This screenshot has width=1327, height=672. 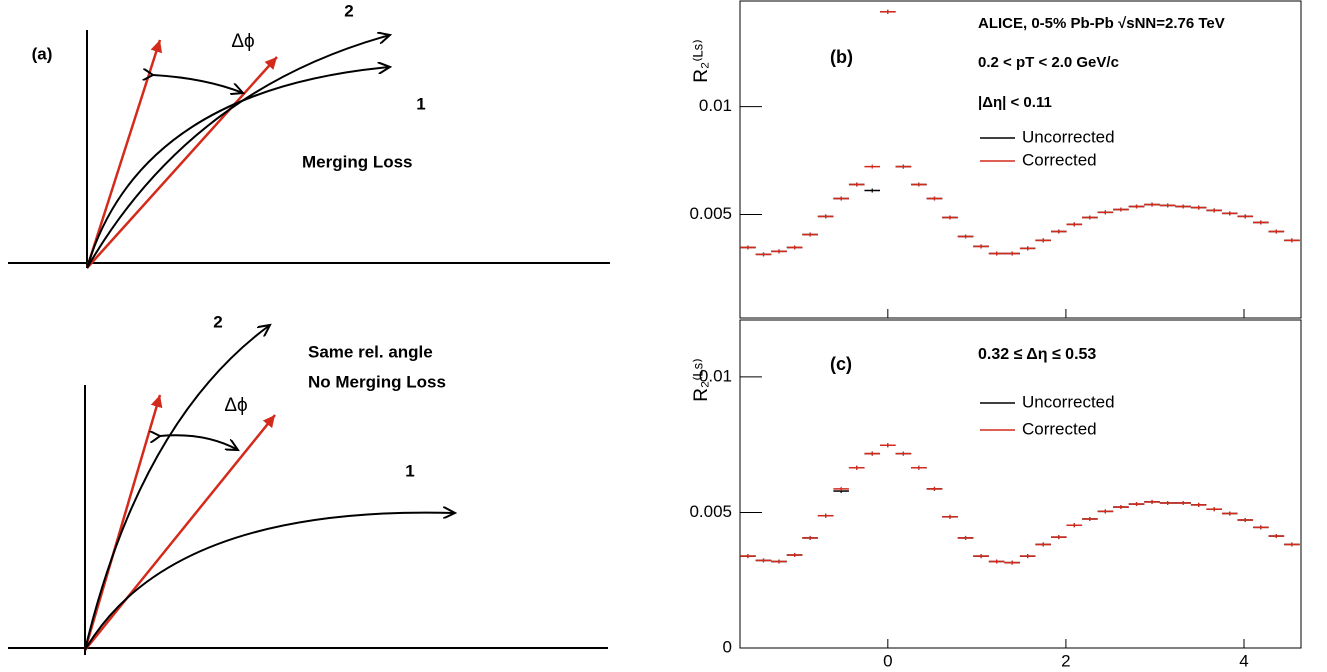 I want to click on x-tick-label: 0, so click(x=887, y=660).